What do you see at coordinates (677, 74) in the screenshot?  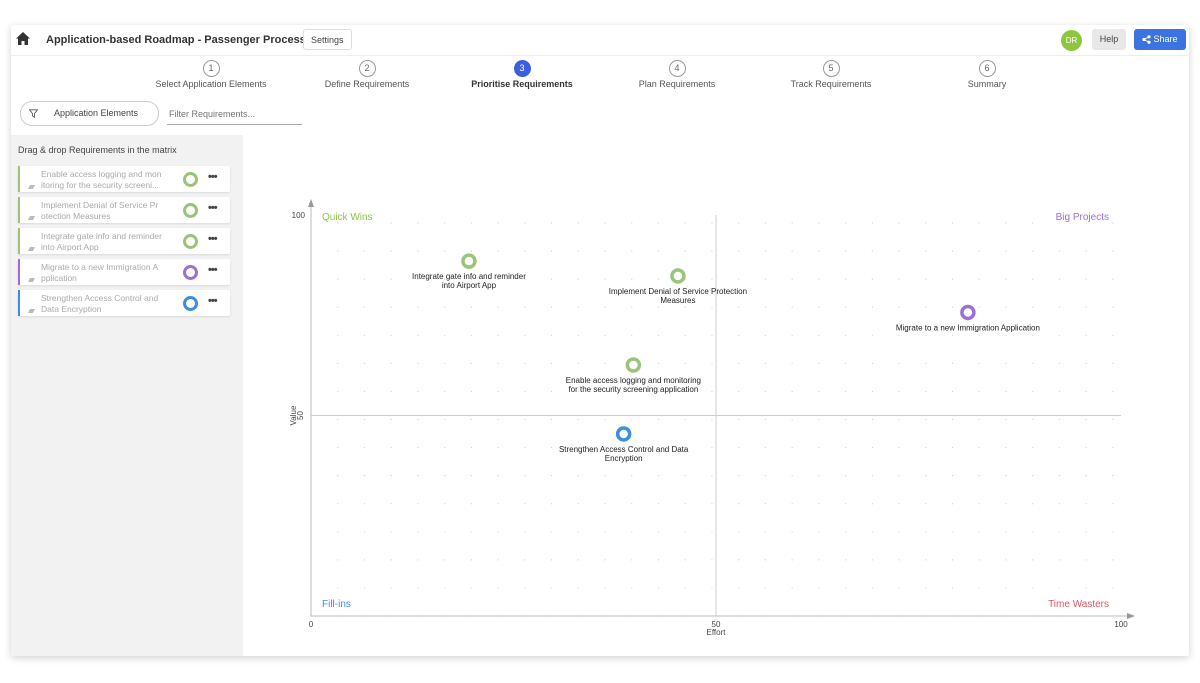 I see `step-4: 4 Plan Requirements` at bounding box center [677, 74].